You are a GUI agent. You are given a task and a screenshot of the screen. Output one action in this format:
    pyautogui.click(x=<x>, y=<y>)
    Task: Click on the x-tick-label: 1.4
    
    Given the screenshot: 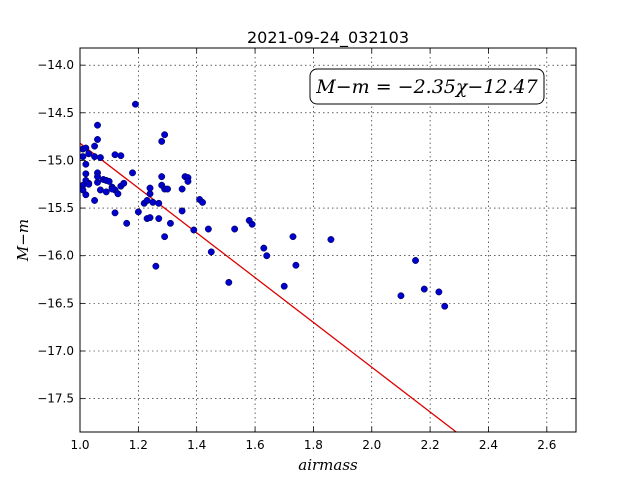 What is the action you would take?
    pyautogui.click(x=196, y=445)
    